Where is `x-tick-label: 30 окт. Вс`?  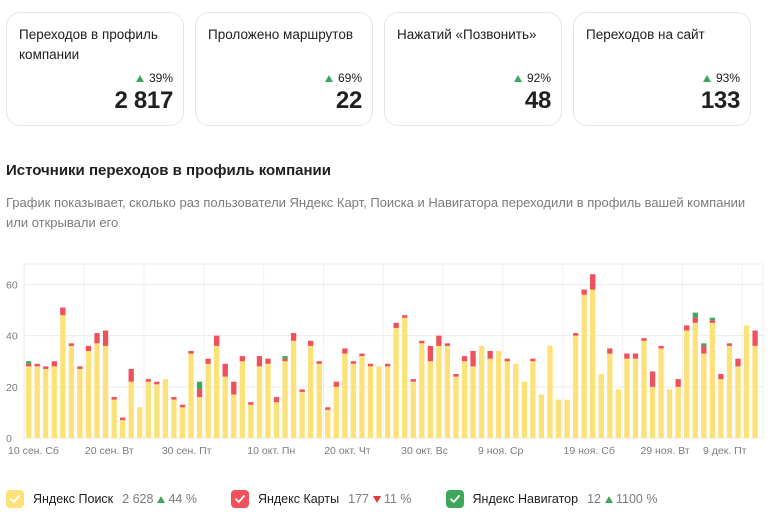 x-tick-label: 30 окт. Вс is located at coordinates (424, 451).